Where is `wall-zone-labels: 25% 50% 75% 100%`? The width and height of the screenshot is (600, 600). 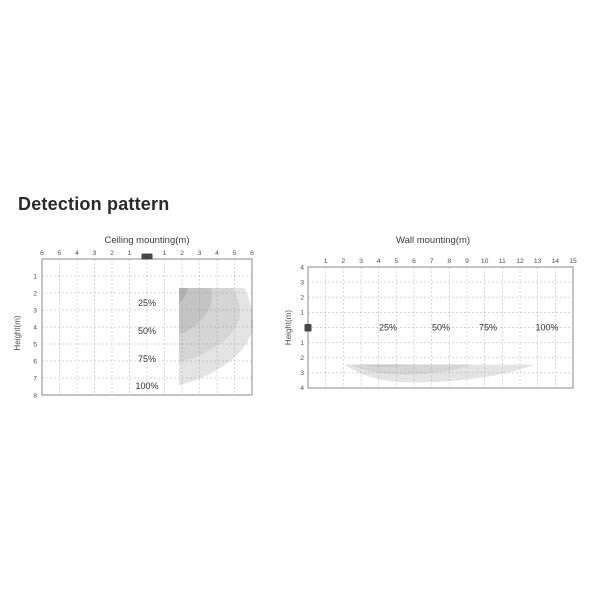 wall-zone-labels: 25% 50% 75% 100% is located at coordinates (469, 328).